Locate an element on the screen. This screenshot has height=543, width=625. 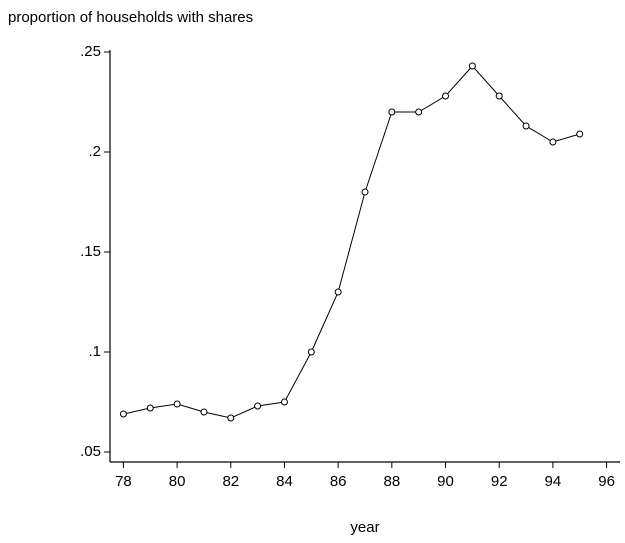
x-tick-label: 88 is located at coordinates (391, 481).